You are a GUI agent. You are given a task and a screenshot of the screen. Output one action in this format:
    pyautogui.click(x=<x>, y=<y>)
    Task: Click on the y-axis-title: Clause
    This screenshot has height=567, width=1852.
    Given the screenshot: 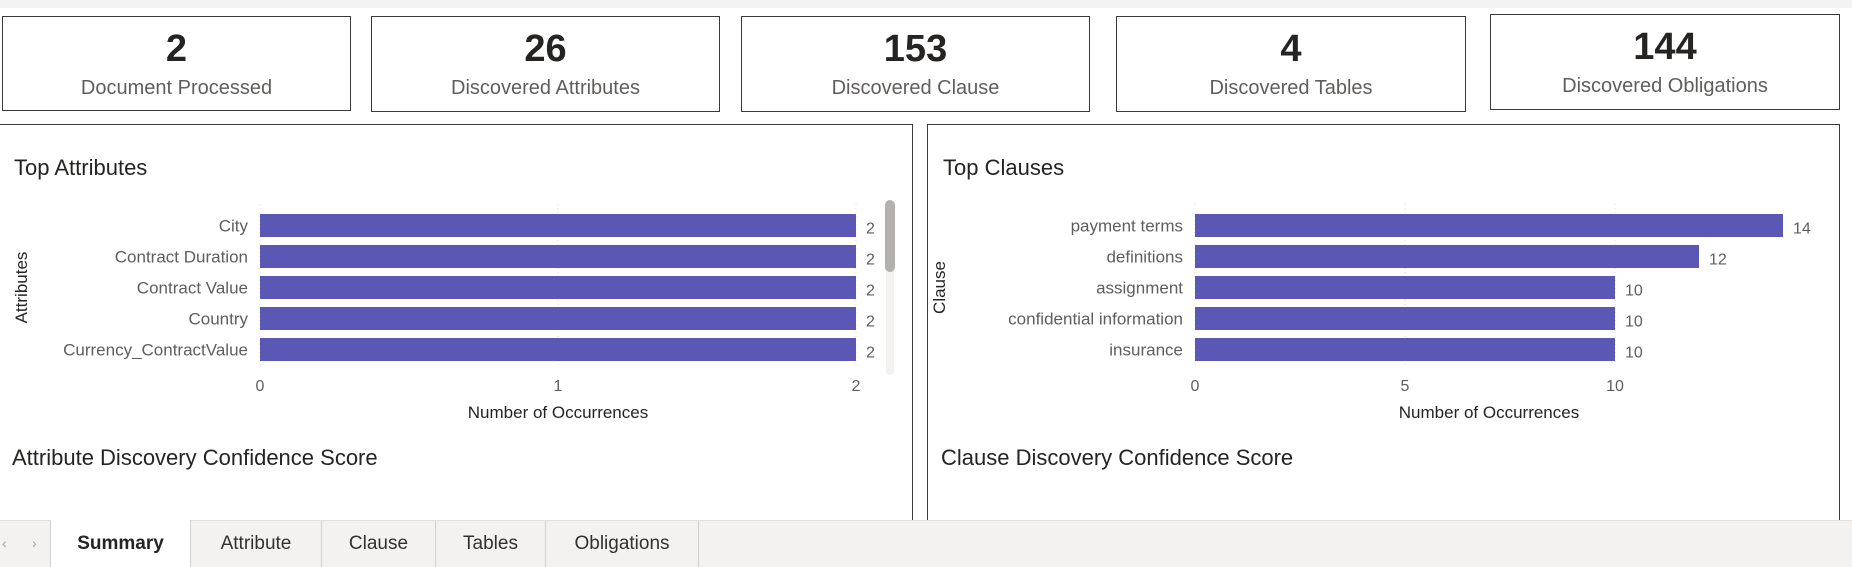 What is the action you would take?
    pyautogui.click(x=939, y=287)
    